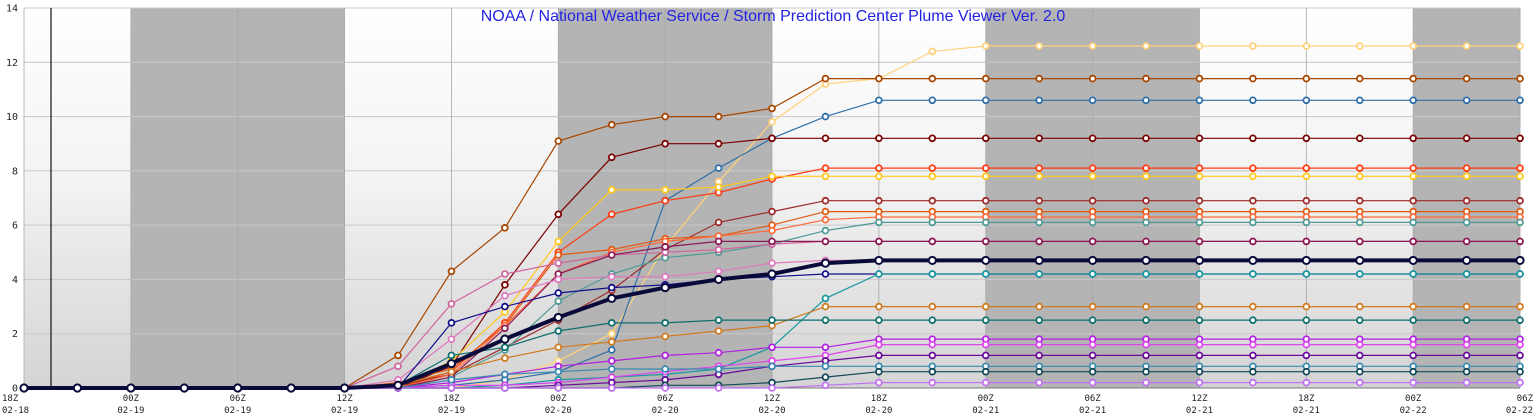  What do you see at coordinates (12, 117) in the screenshot?
I see `y-tick-label: 10` at bounding box center [12, 117].